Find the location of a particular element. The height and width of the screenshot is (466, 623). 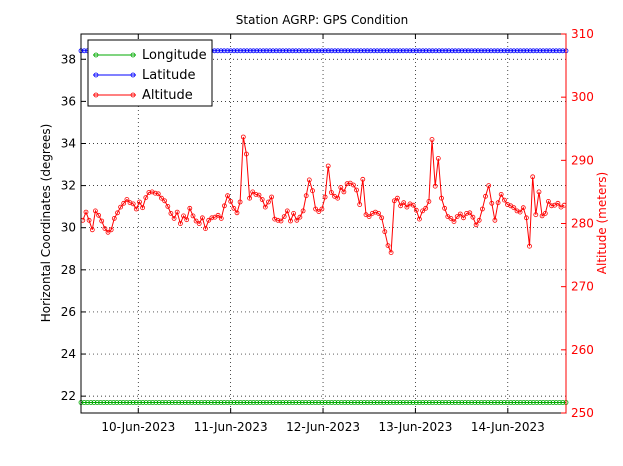

legend-label: Longitude is located at coordinates (174, 55).